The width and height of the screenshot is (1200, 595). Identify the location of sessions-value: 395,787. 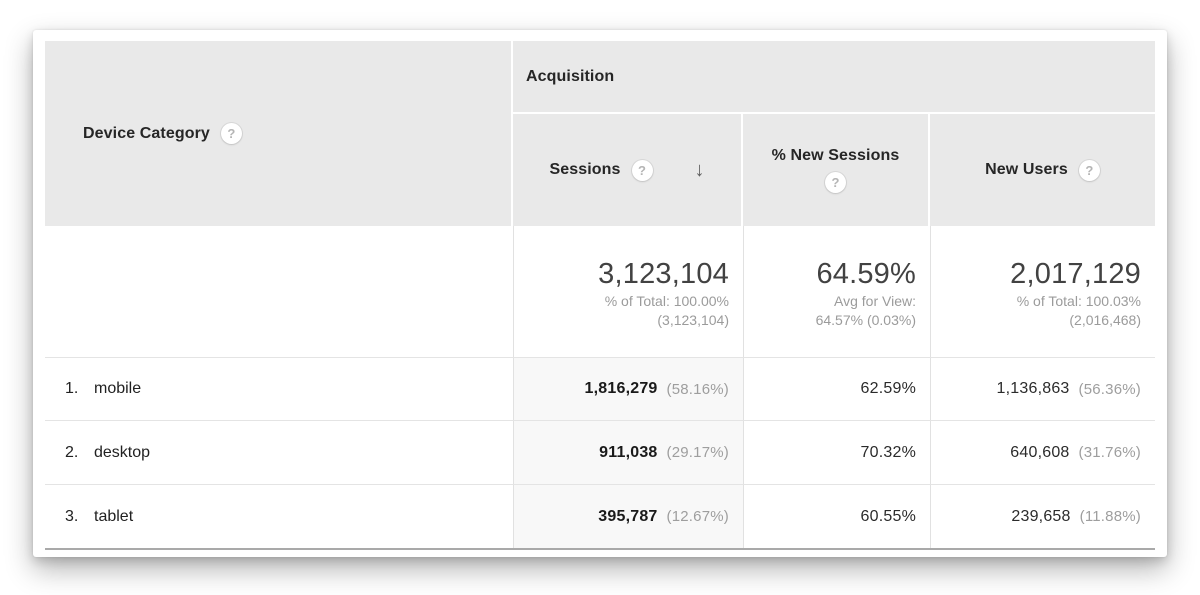
(628, 516).